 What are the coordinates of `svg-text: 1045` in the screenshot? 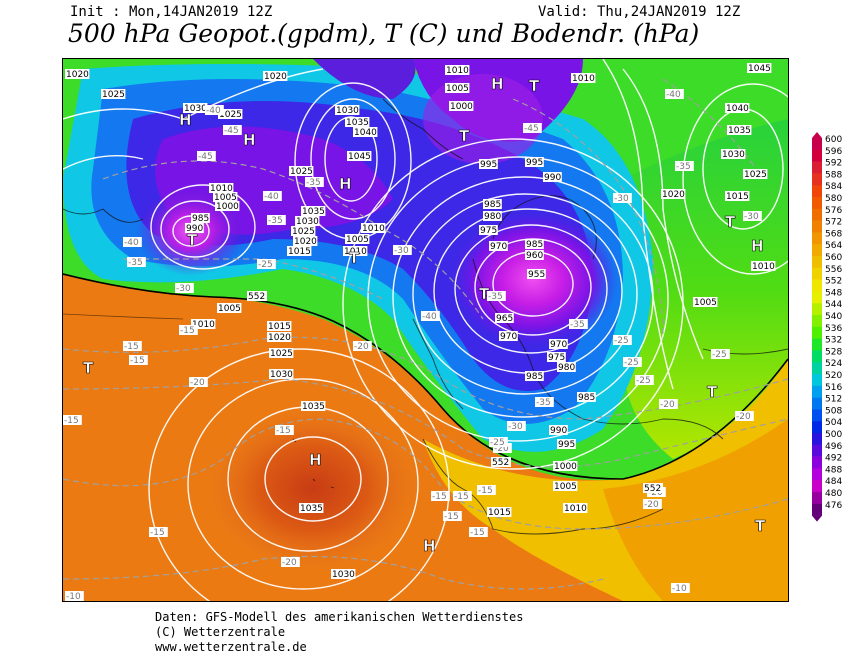 It's located at (359, 157).